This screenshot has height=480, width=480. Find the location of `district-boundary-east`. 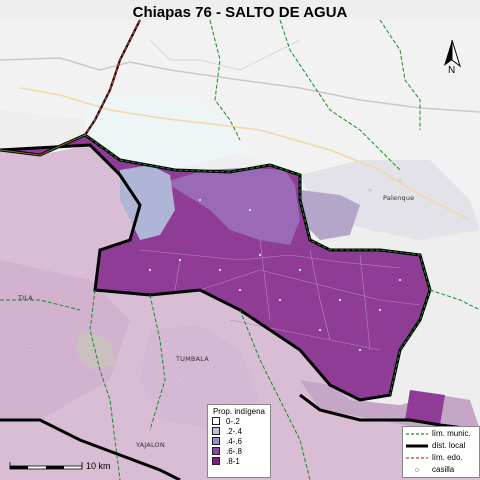

district-boundary-east is located at coordinates (389, 412).